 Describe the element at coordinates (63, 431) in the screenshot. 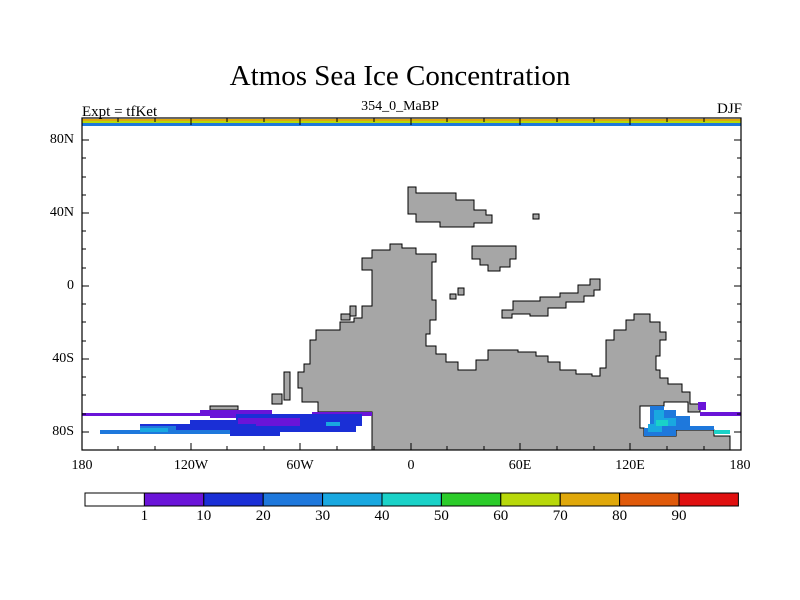

I see `lat-label-80s: 80S` at that location.